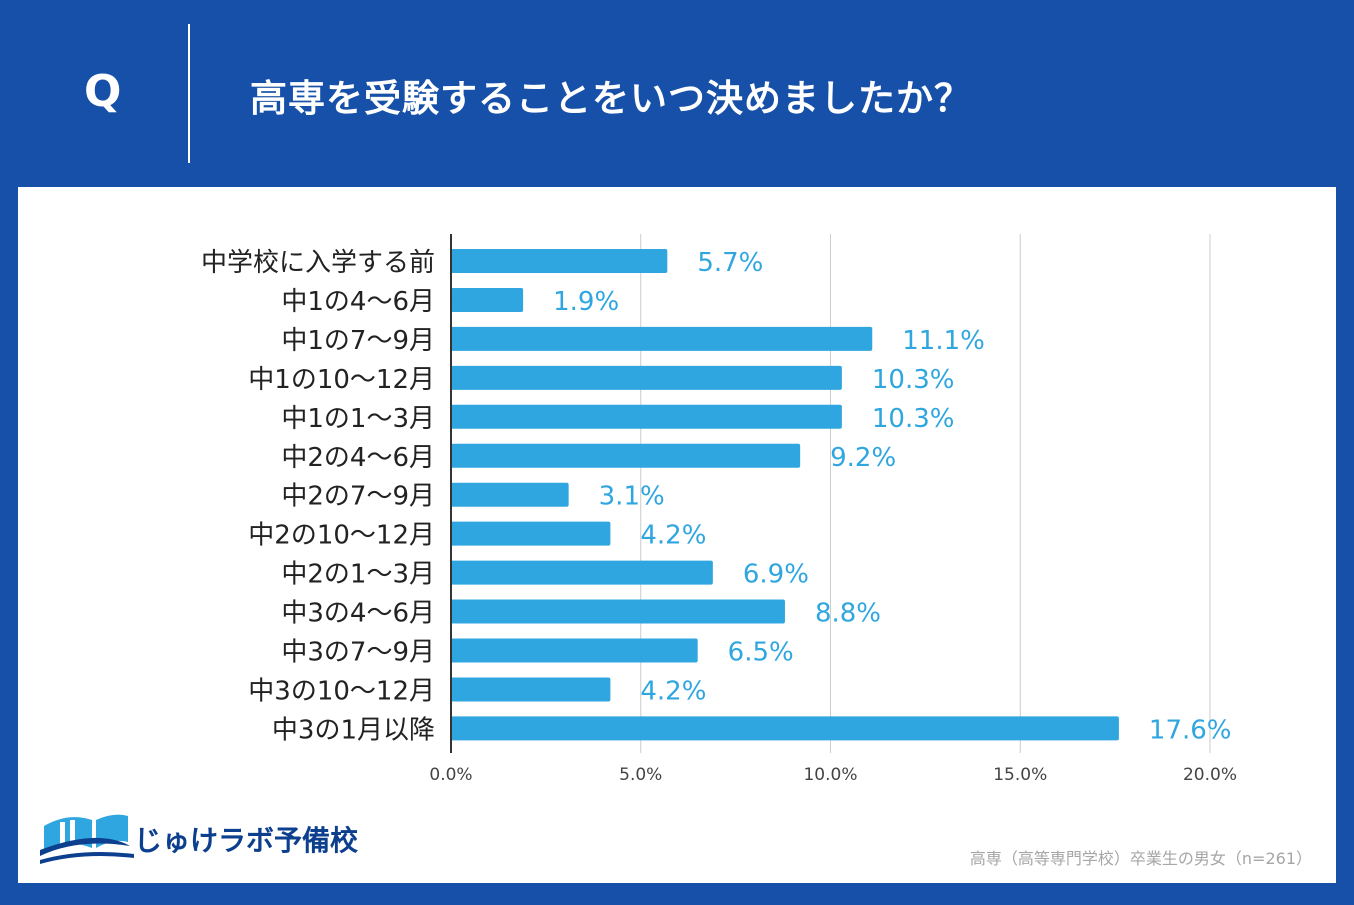  What do you see at coordinates (1210, 775) in the screenshot?
I see `x-tick-label: 20.0%` at bounding box center [1210, 775].